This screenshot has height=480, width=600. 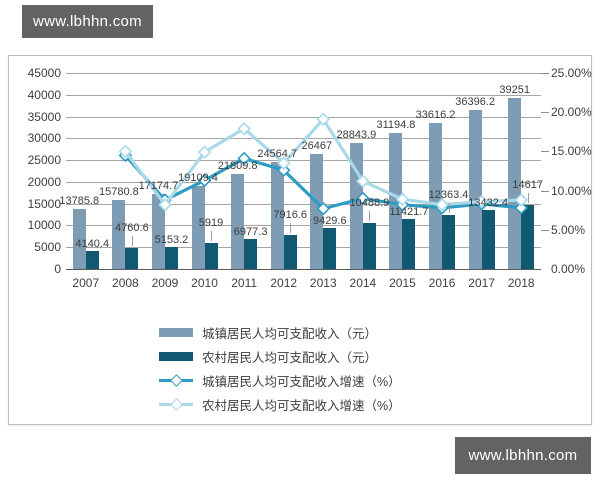 What do you see at coordinates (92, 243) in the screenshot?
I see `bar-label-rural: 4140.4` at bounding box center [92, 243].